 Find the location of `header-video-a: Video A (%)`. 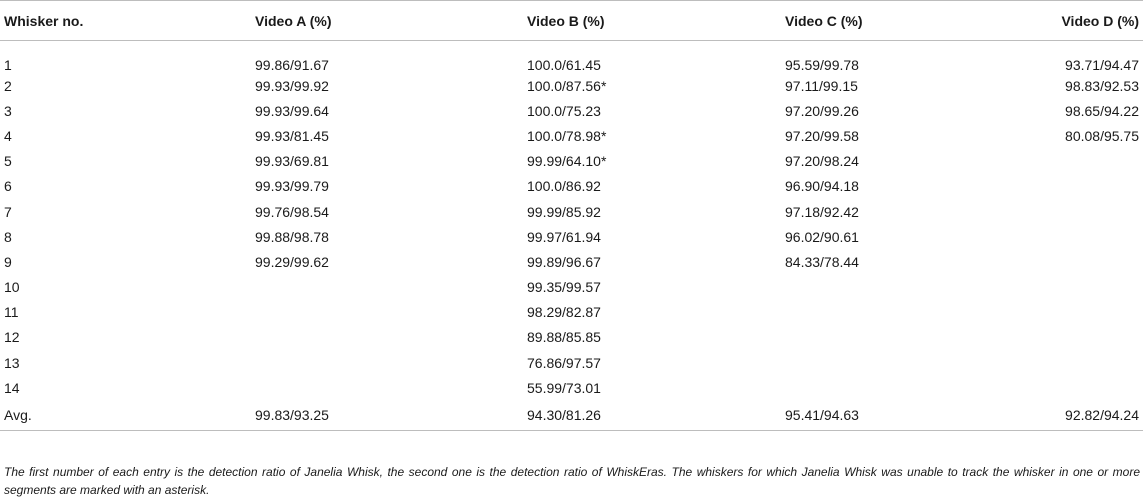

header-video-a: Video A (%) is located at coordinates (391, 20).